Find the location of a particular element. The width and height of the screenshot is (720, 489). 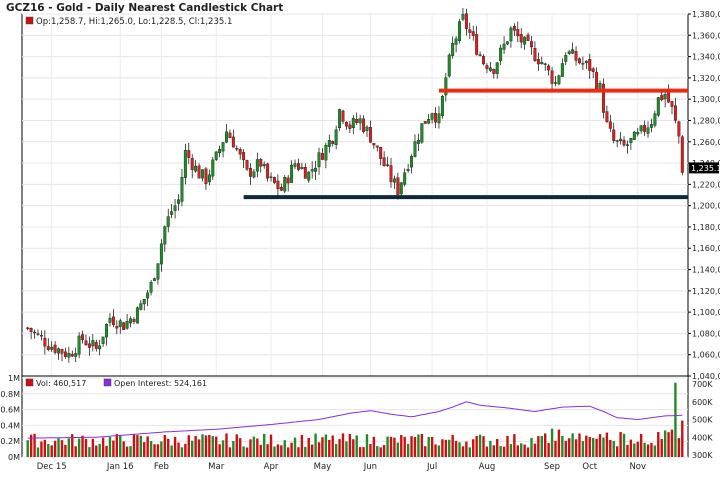

price-tick-label: 1,080,0 is located at coordinates (706, 333).